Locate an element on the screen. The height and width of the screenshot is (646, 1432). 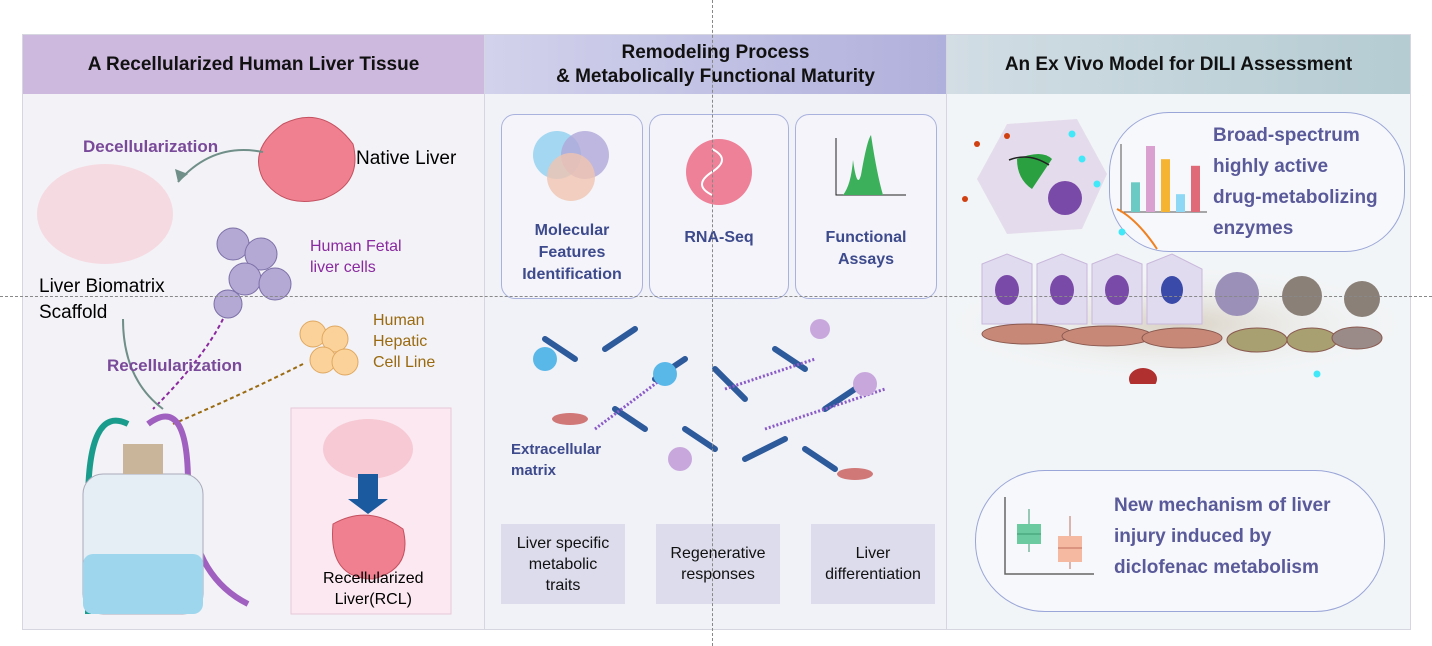
liver-injury-illustration is located at coordinates (1179, 251).